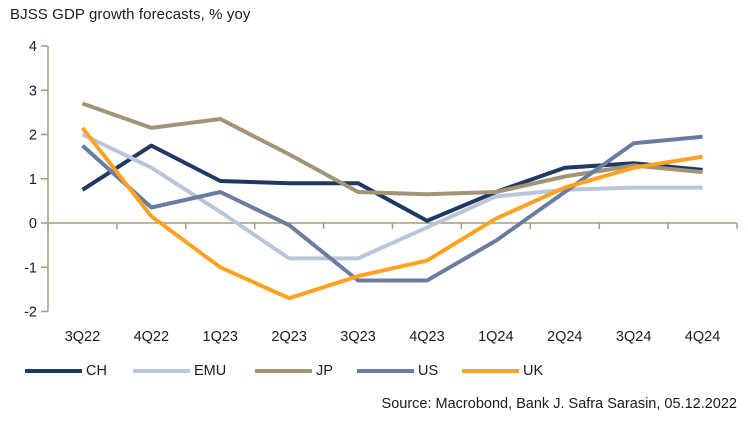 This screenshot has width=748, height=431. I want to click on x-axis-category-label: 1Q23, so click(220, 337).